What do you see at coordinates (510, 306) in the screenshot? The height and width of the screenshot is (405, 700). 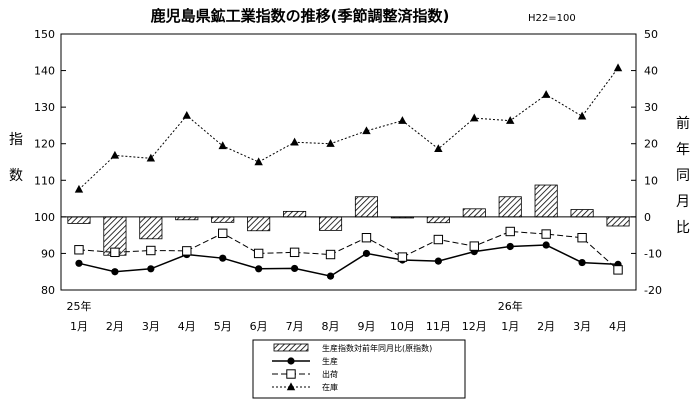 I see `x-year-label: 26年` at bounding box center [510, 306].